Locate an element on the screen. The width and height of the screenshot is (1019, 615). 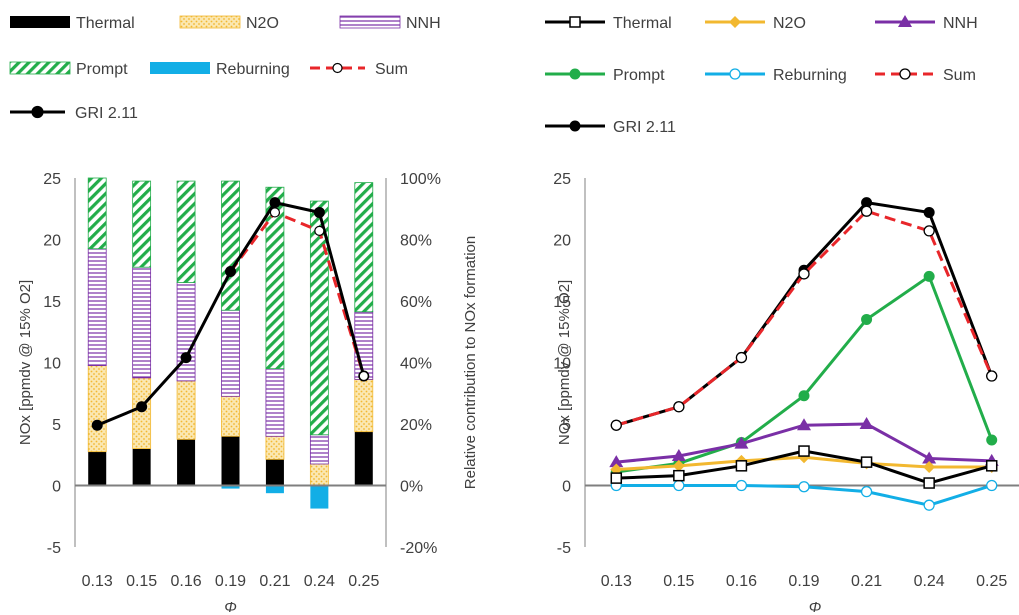
legend-swatch-n2o is located at coordinates (210, 22).